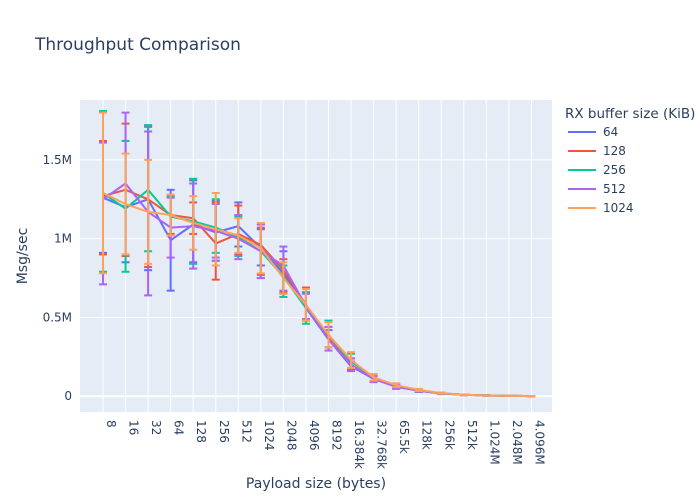 Image resolution: width=700 pixels, height=500 pixels. I want to click on legend-items: 64 128 256 512 1024, so click(601, 170).